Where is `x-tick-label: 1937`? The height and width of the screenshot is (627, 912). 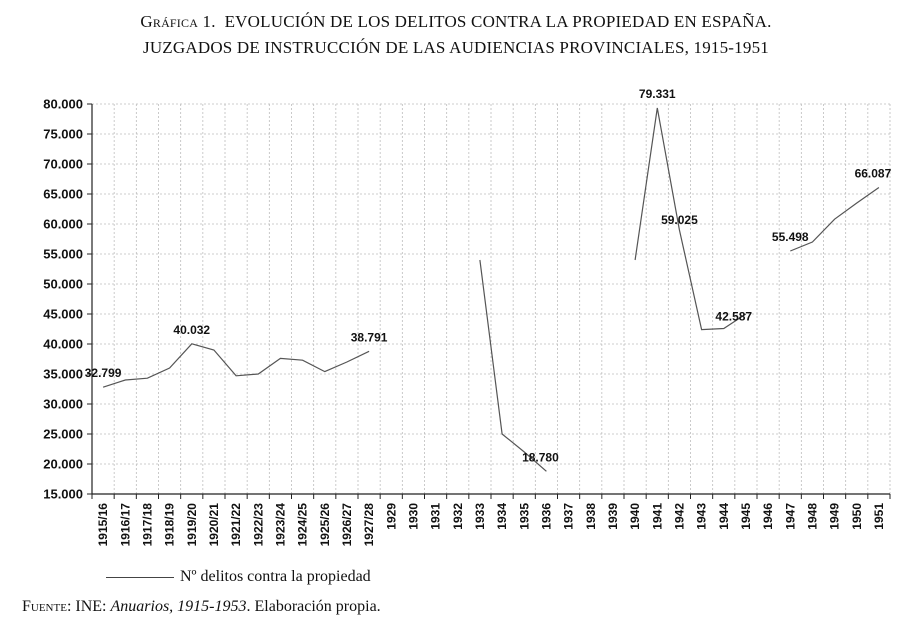 x-tick-label: 1937 is located at coordinates (569, 516).